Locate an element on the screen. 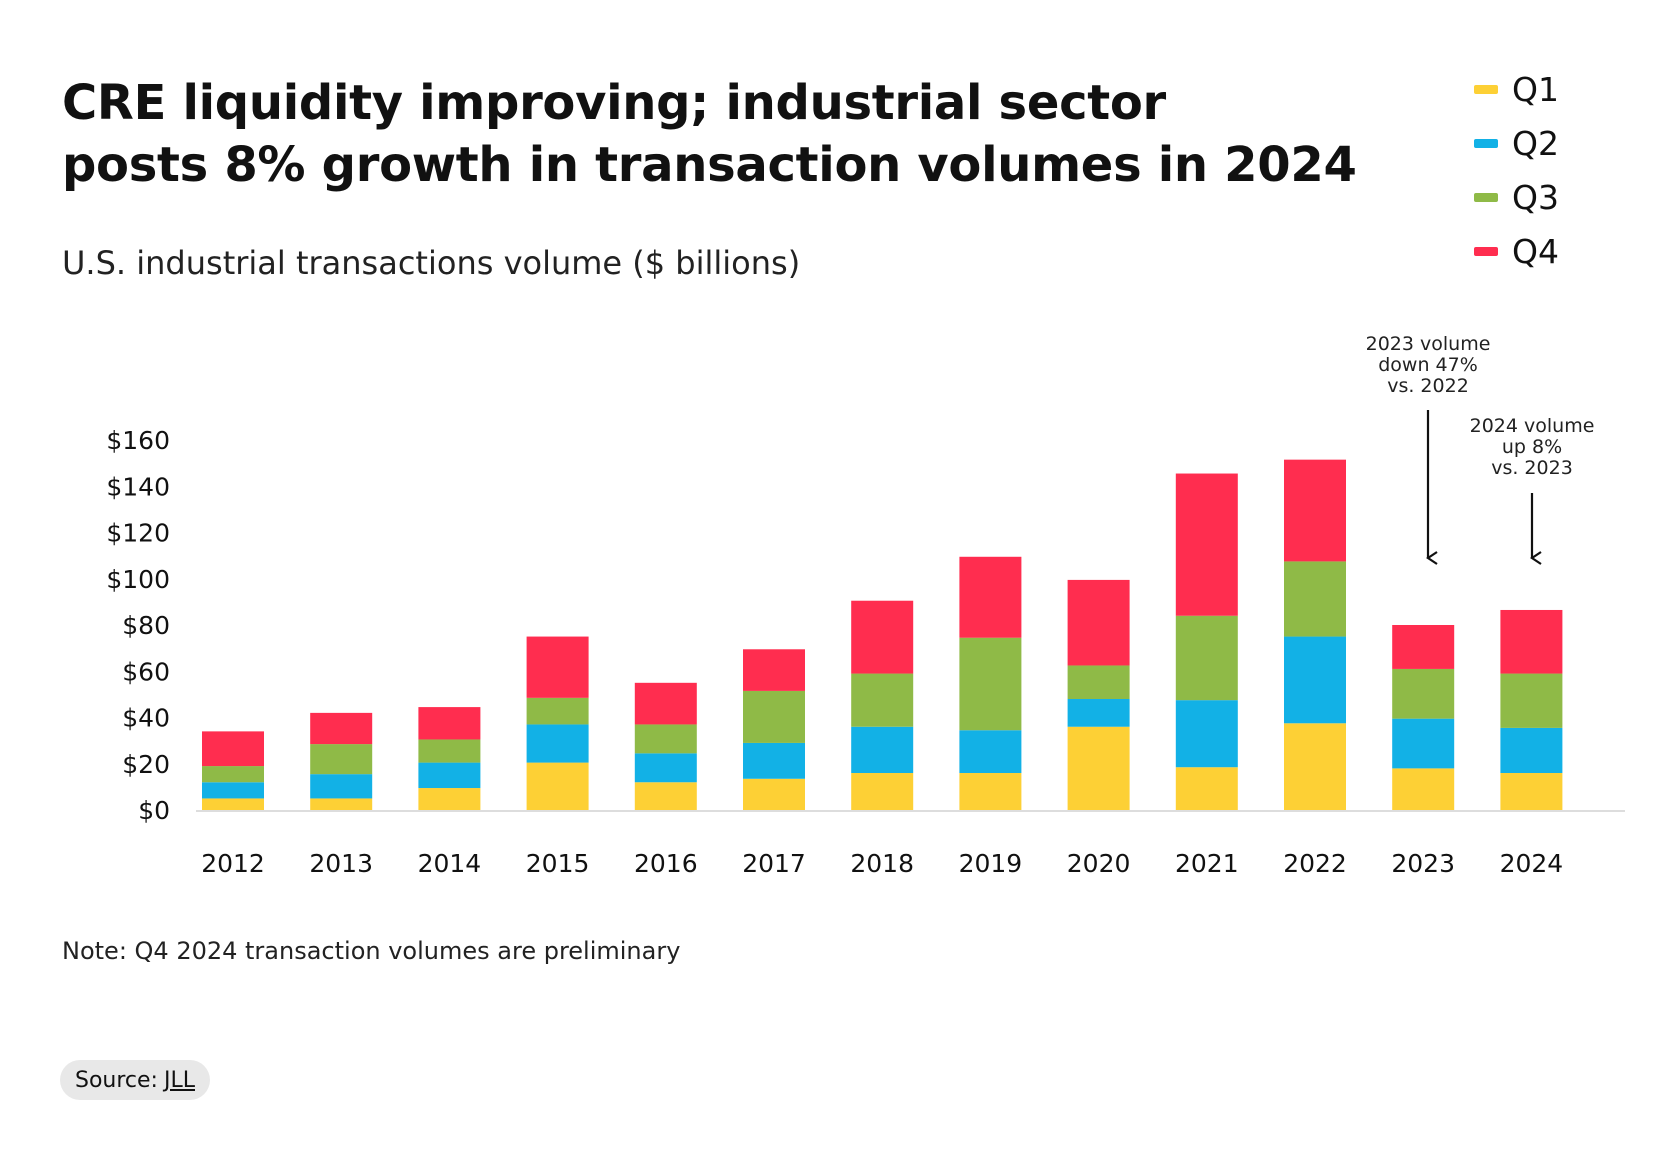  bar-2016-q3 is located at coordinates (665, 739).